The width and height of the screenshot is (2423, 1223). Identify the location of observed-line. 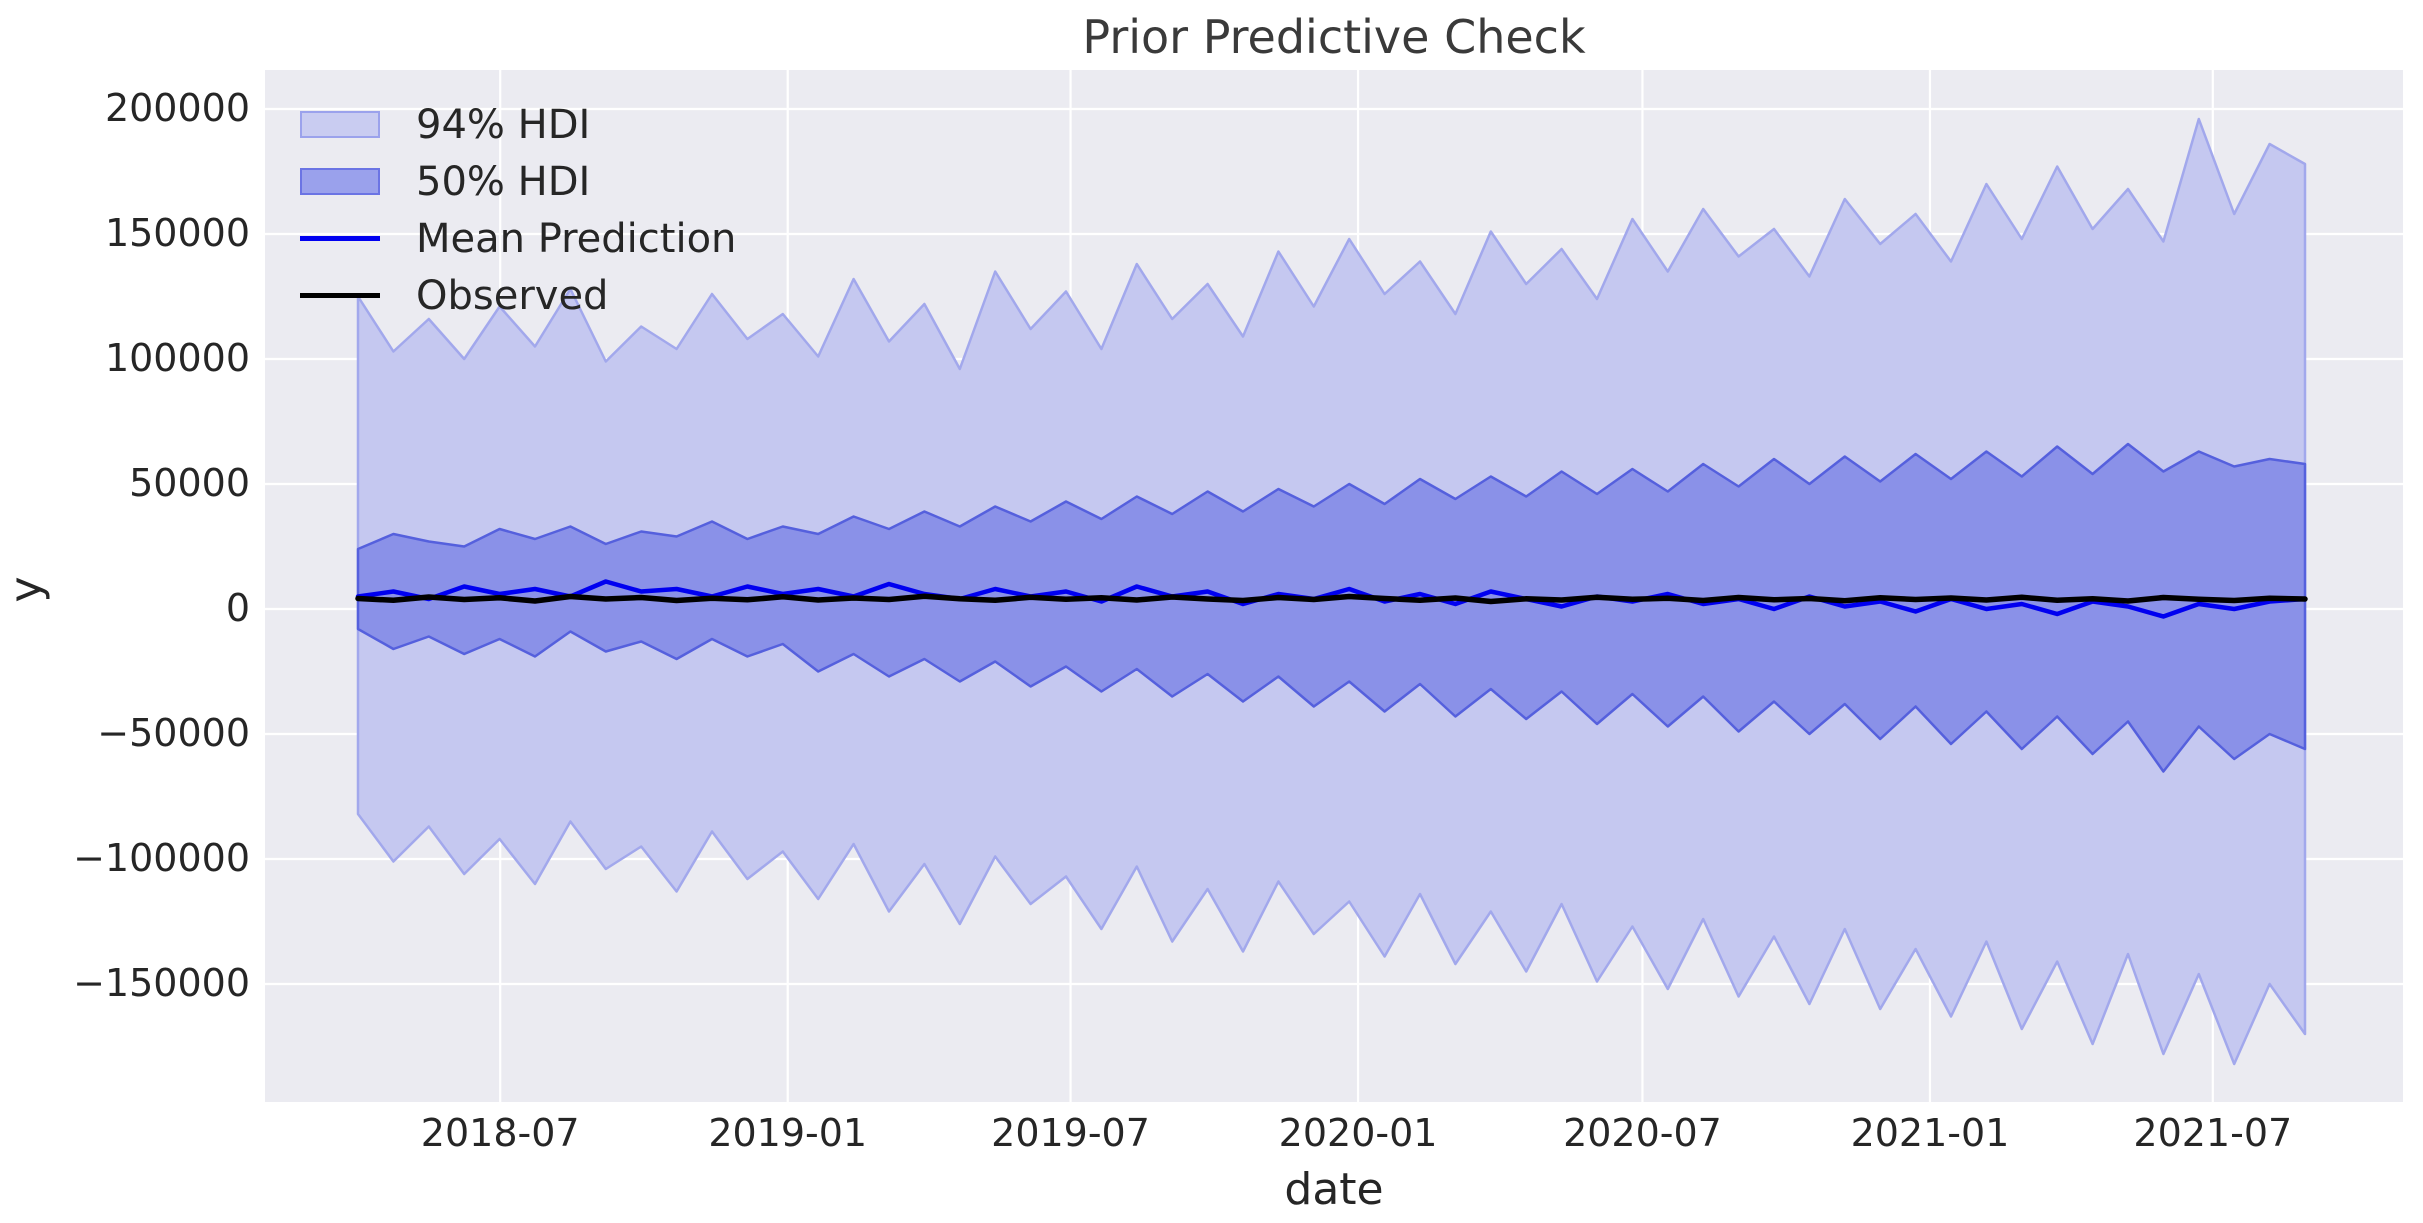
(1331, 599).